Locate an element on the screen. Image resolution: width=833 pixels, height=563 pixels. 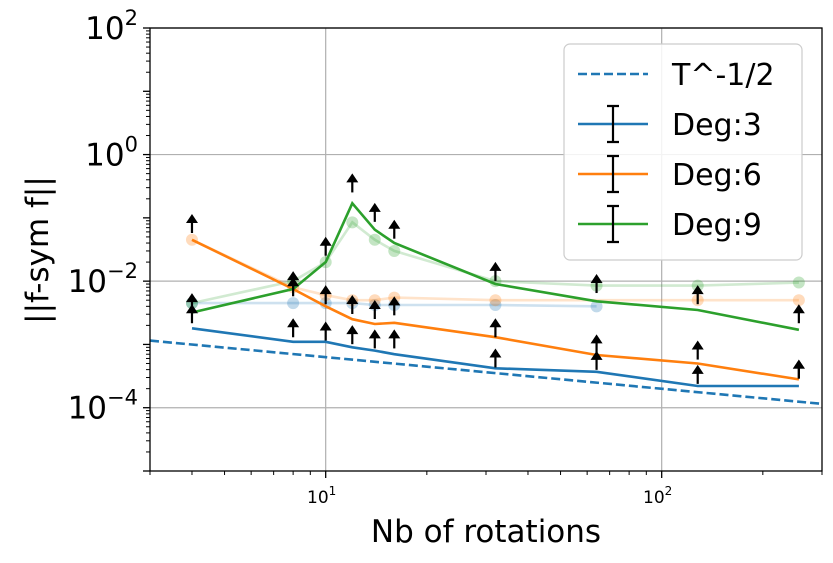
legend-label-deg3: Deg:3 is located at coordinates (717, 125).